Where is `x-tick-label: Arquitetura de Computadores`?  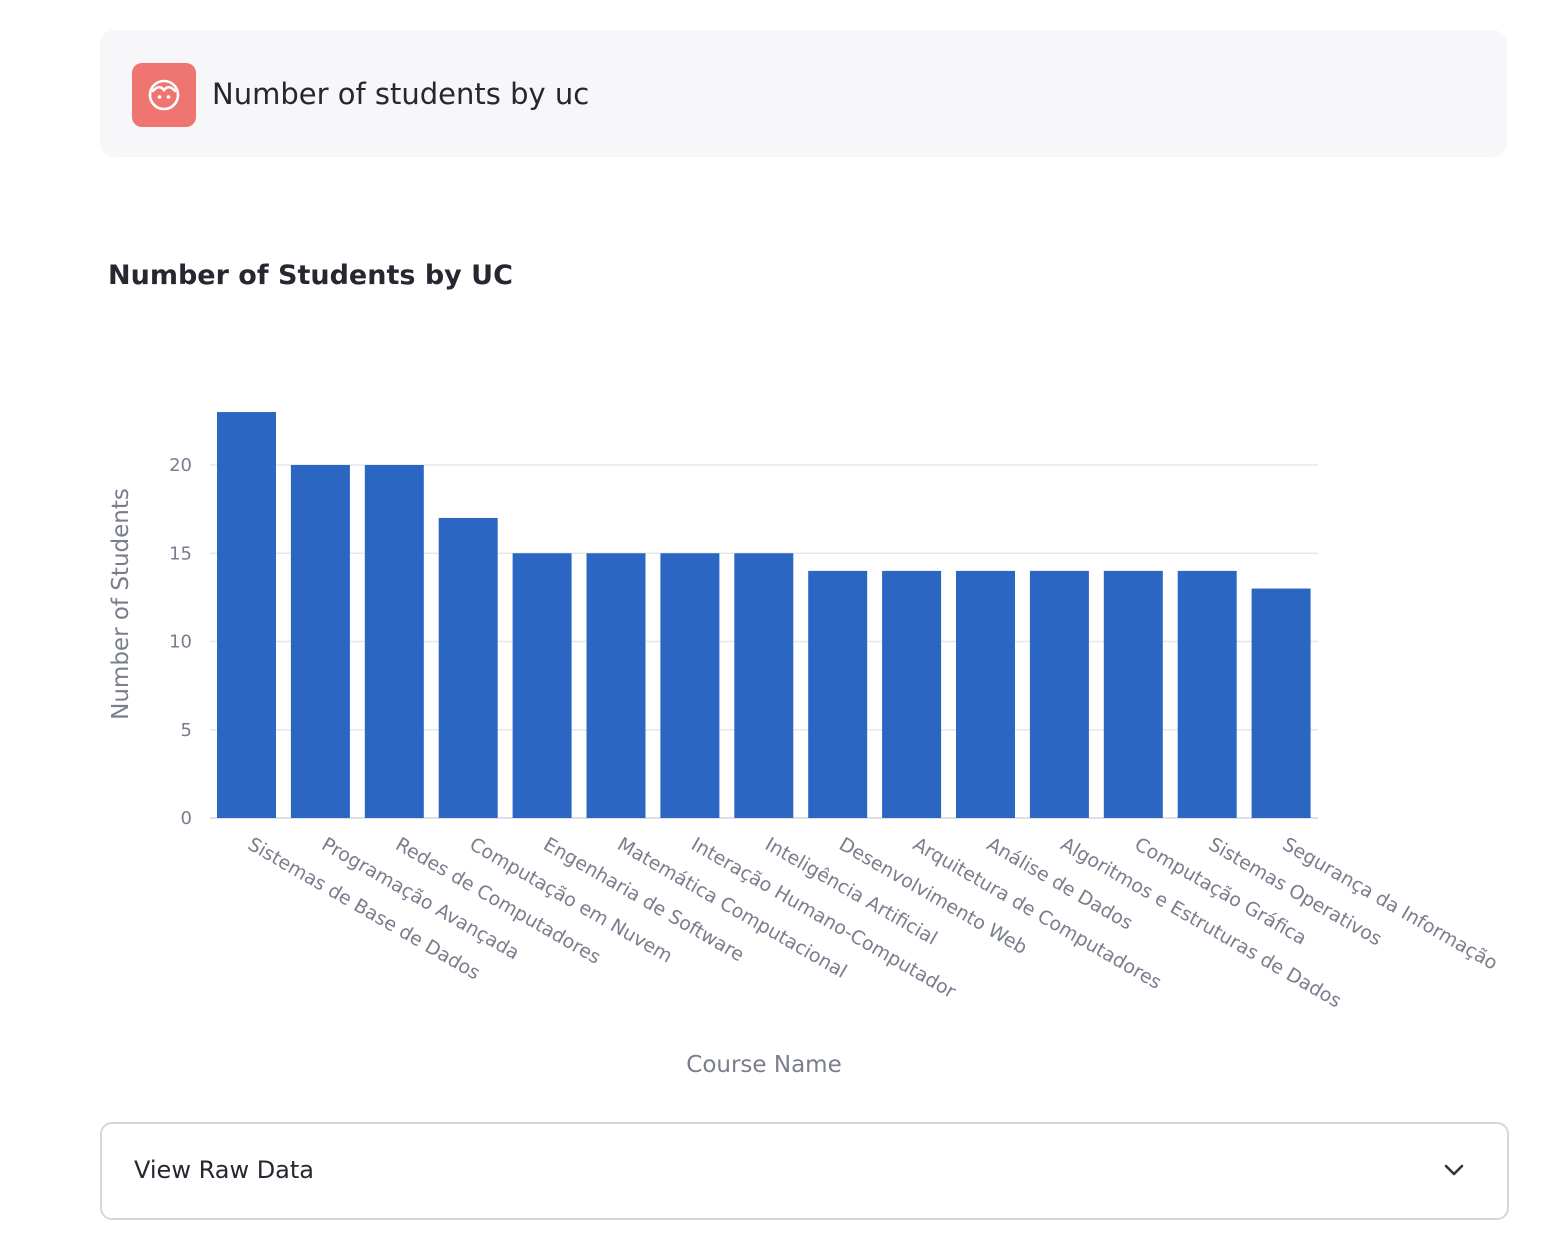
x-tick-label: Arquitetura de Computadores is located at coordinates (1037, 913).